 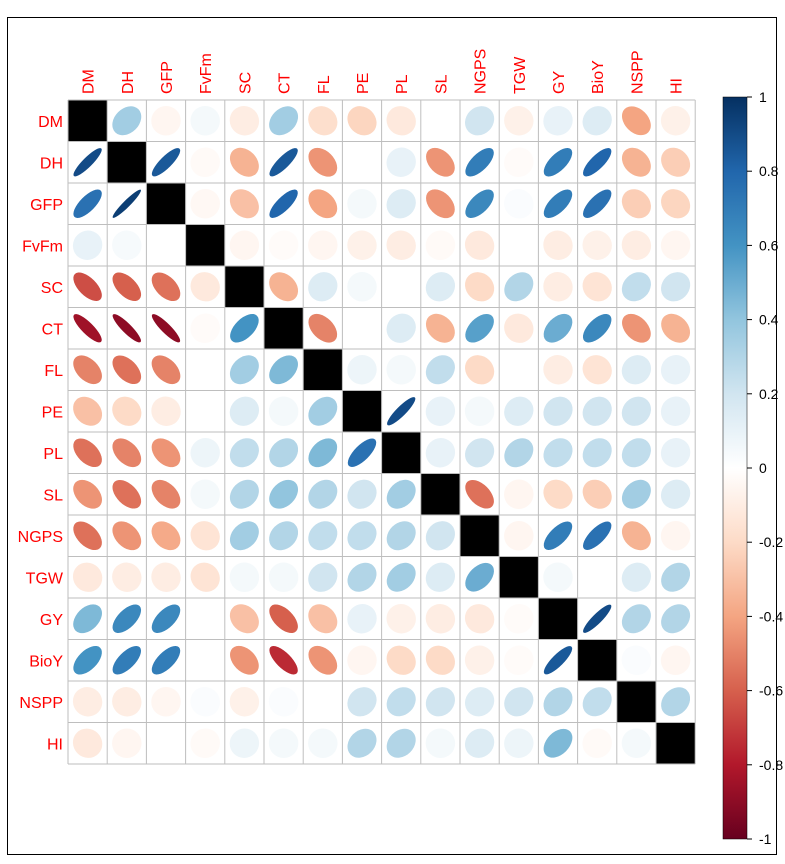 I want to click on colorbar-ticks: 1 0.8 0.6 0.4 0.2 0 -0.2 -0.4 -0.6 -0.8 -1, so click(x=765, y=468).